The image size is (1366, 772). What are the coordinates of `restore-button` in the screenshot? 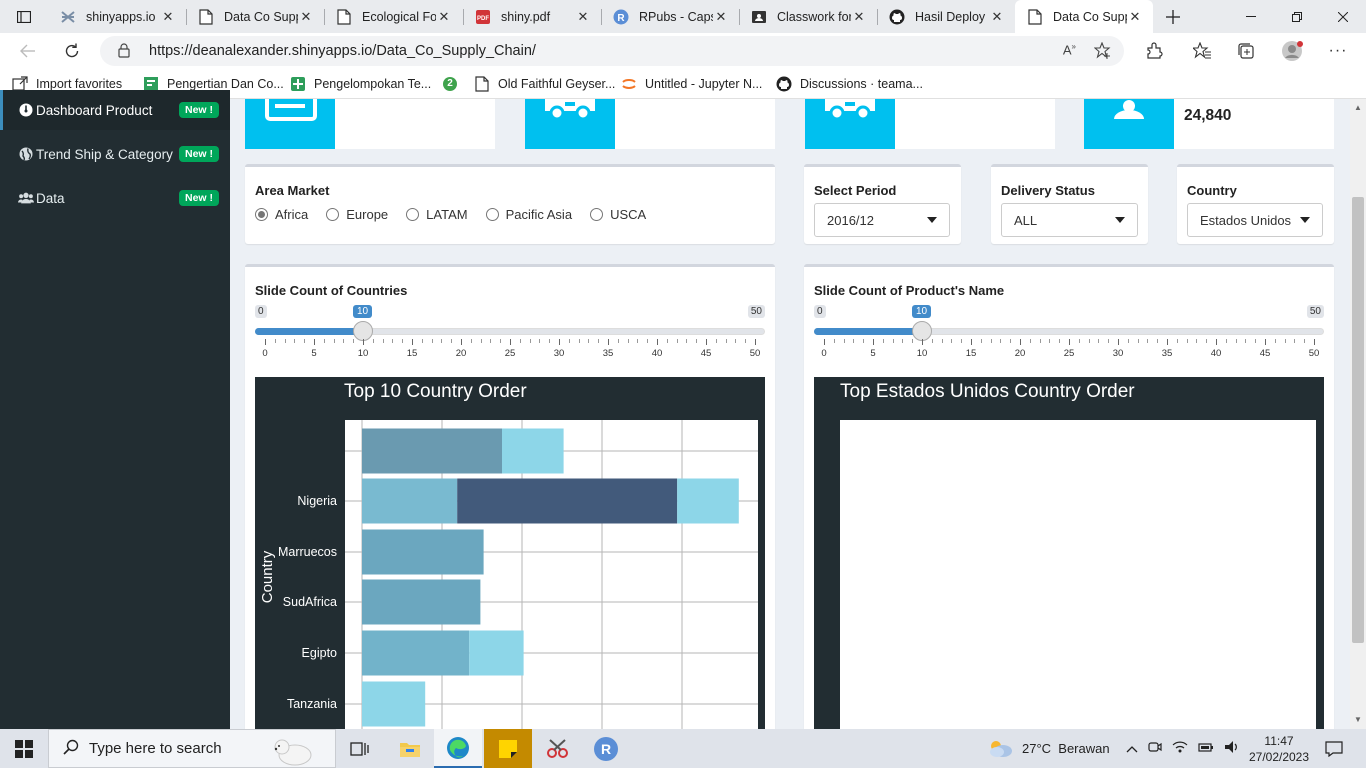 It's located at (1297, 16).